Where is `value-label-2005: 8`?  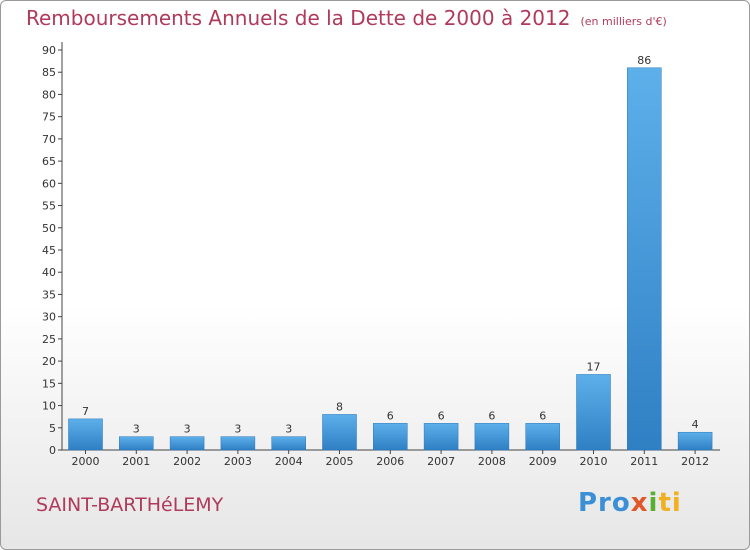
value-label-2005: 8 is located at coordinates (339, 406).